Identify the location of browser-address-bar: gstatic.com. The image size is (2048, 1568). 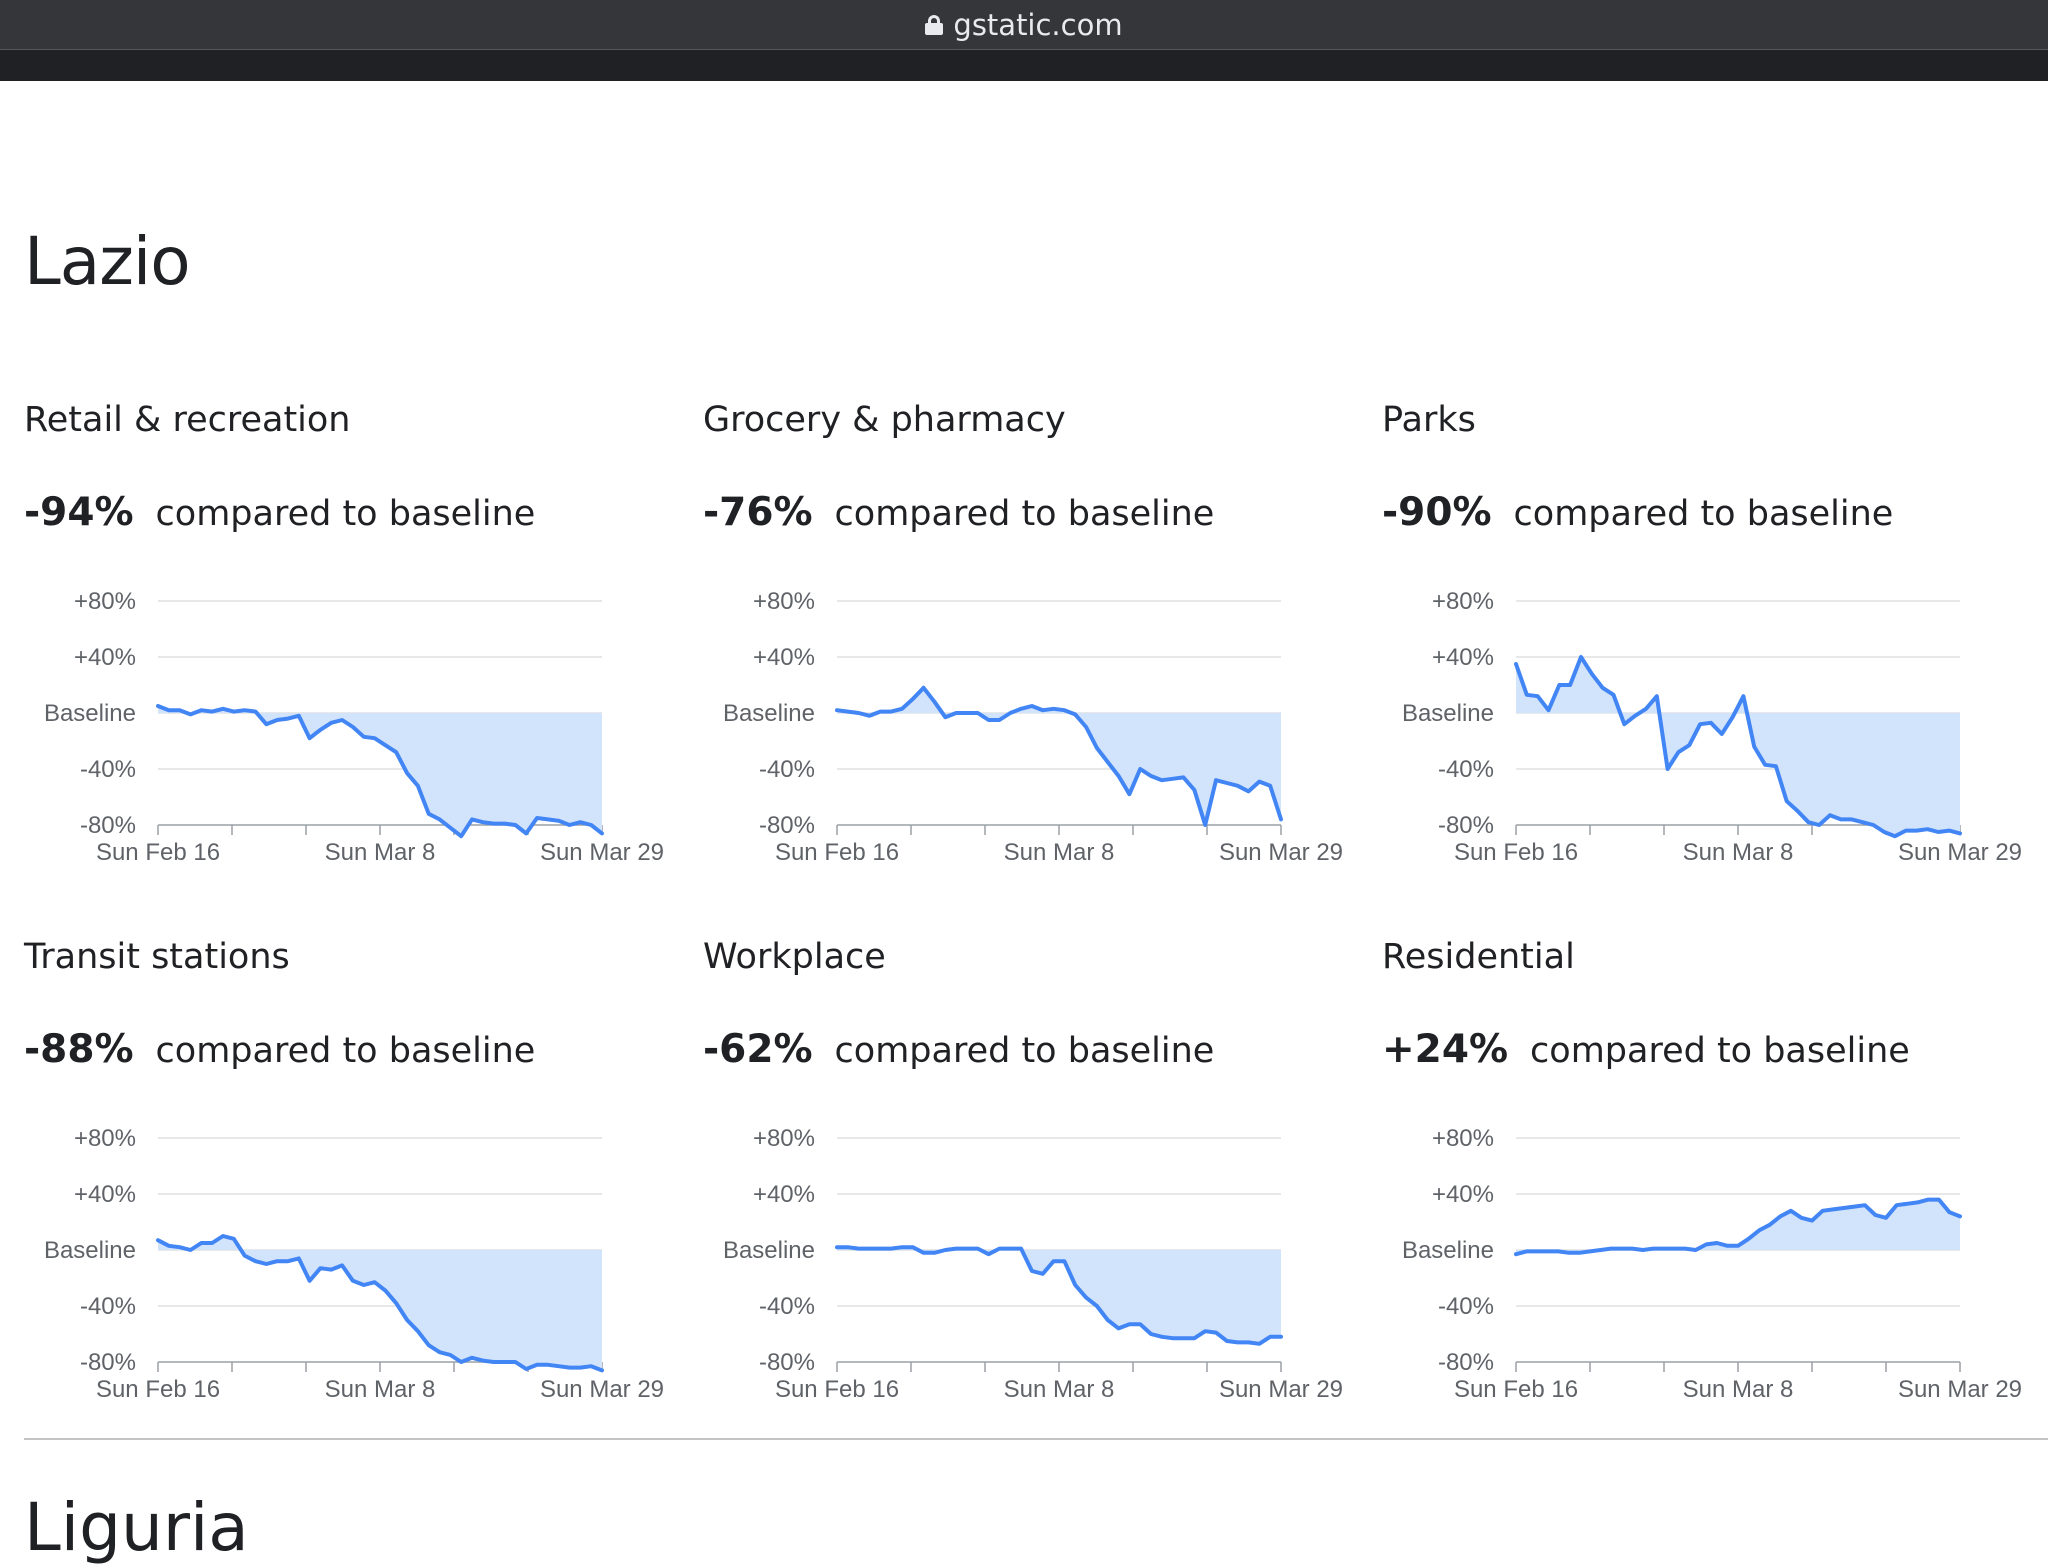
(1024, 24).